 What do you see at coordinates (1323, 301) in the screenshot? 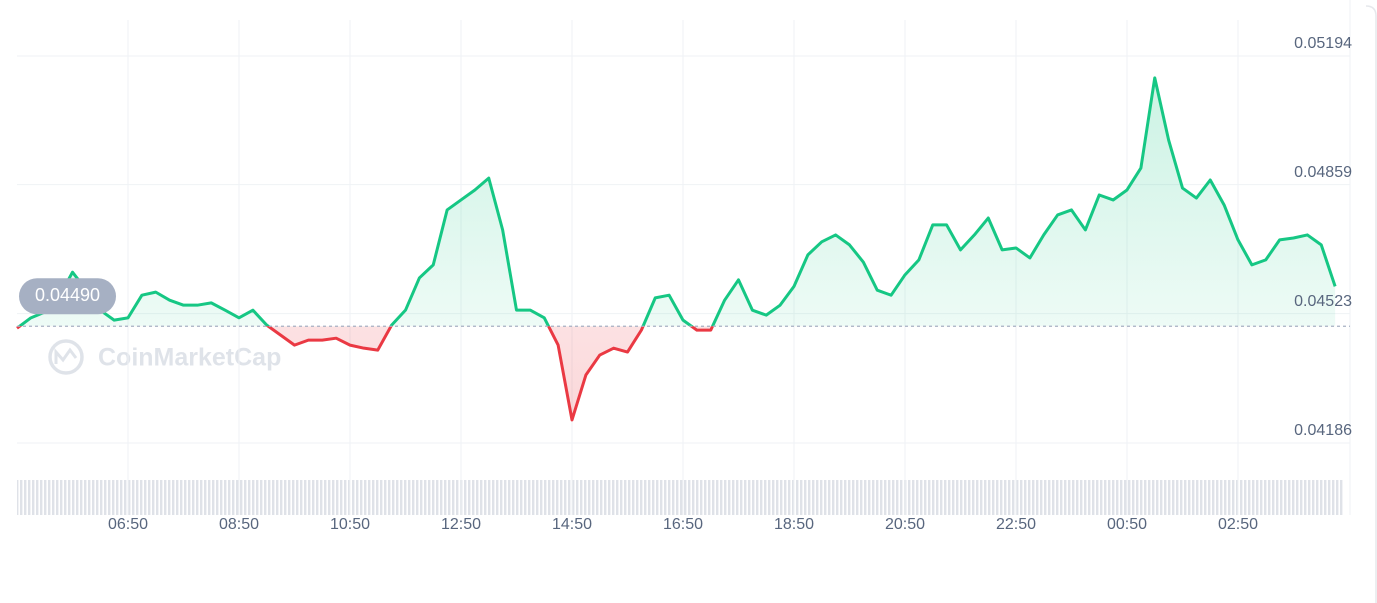
I see `y-tick-label: 0.04523` at bounding box center [1323, 301].